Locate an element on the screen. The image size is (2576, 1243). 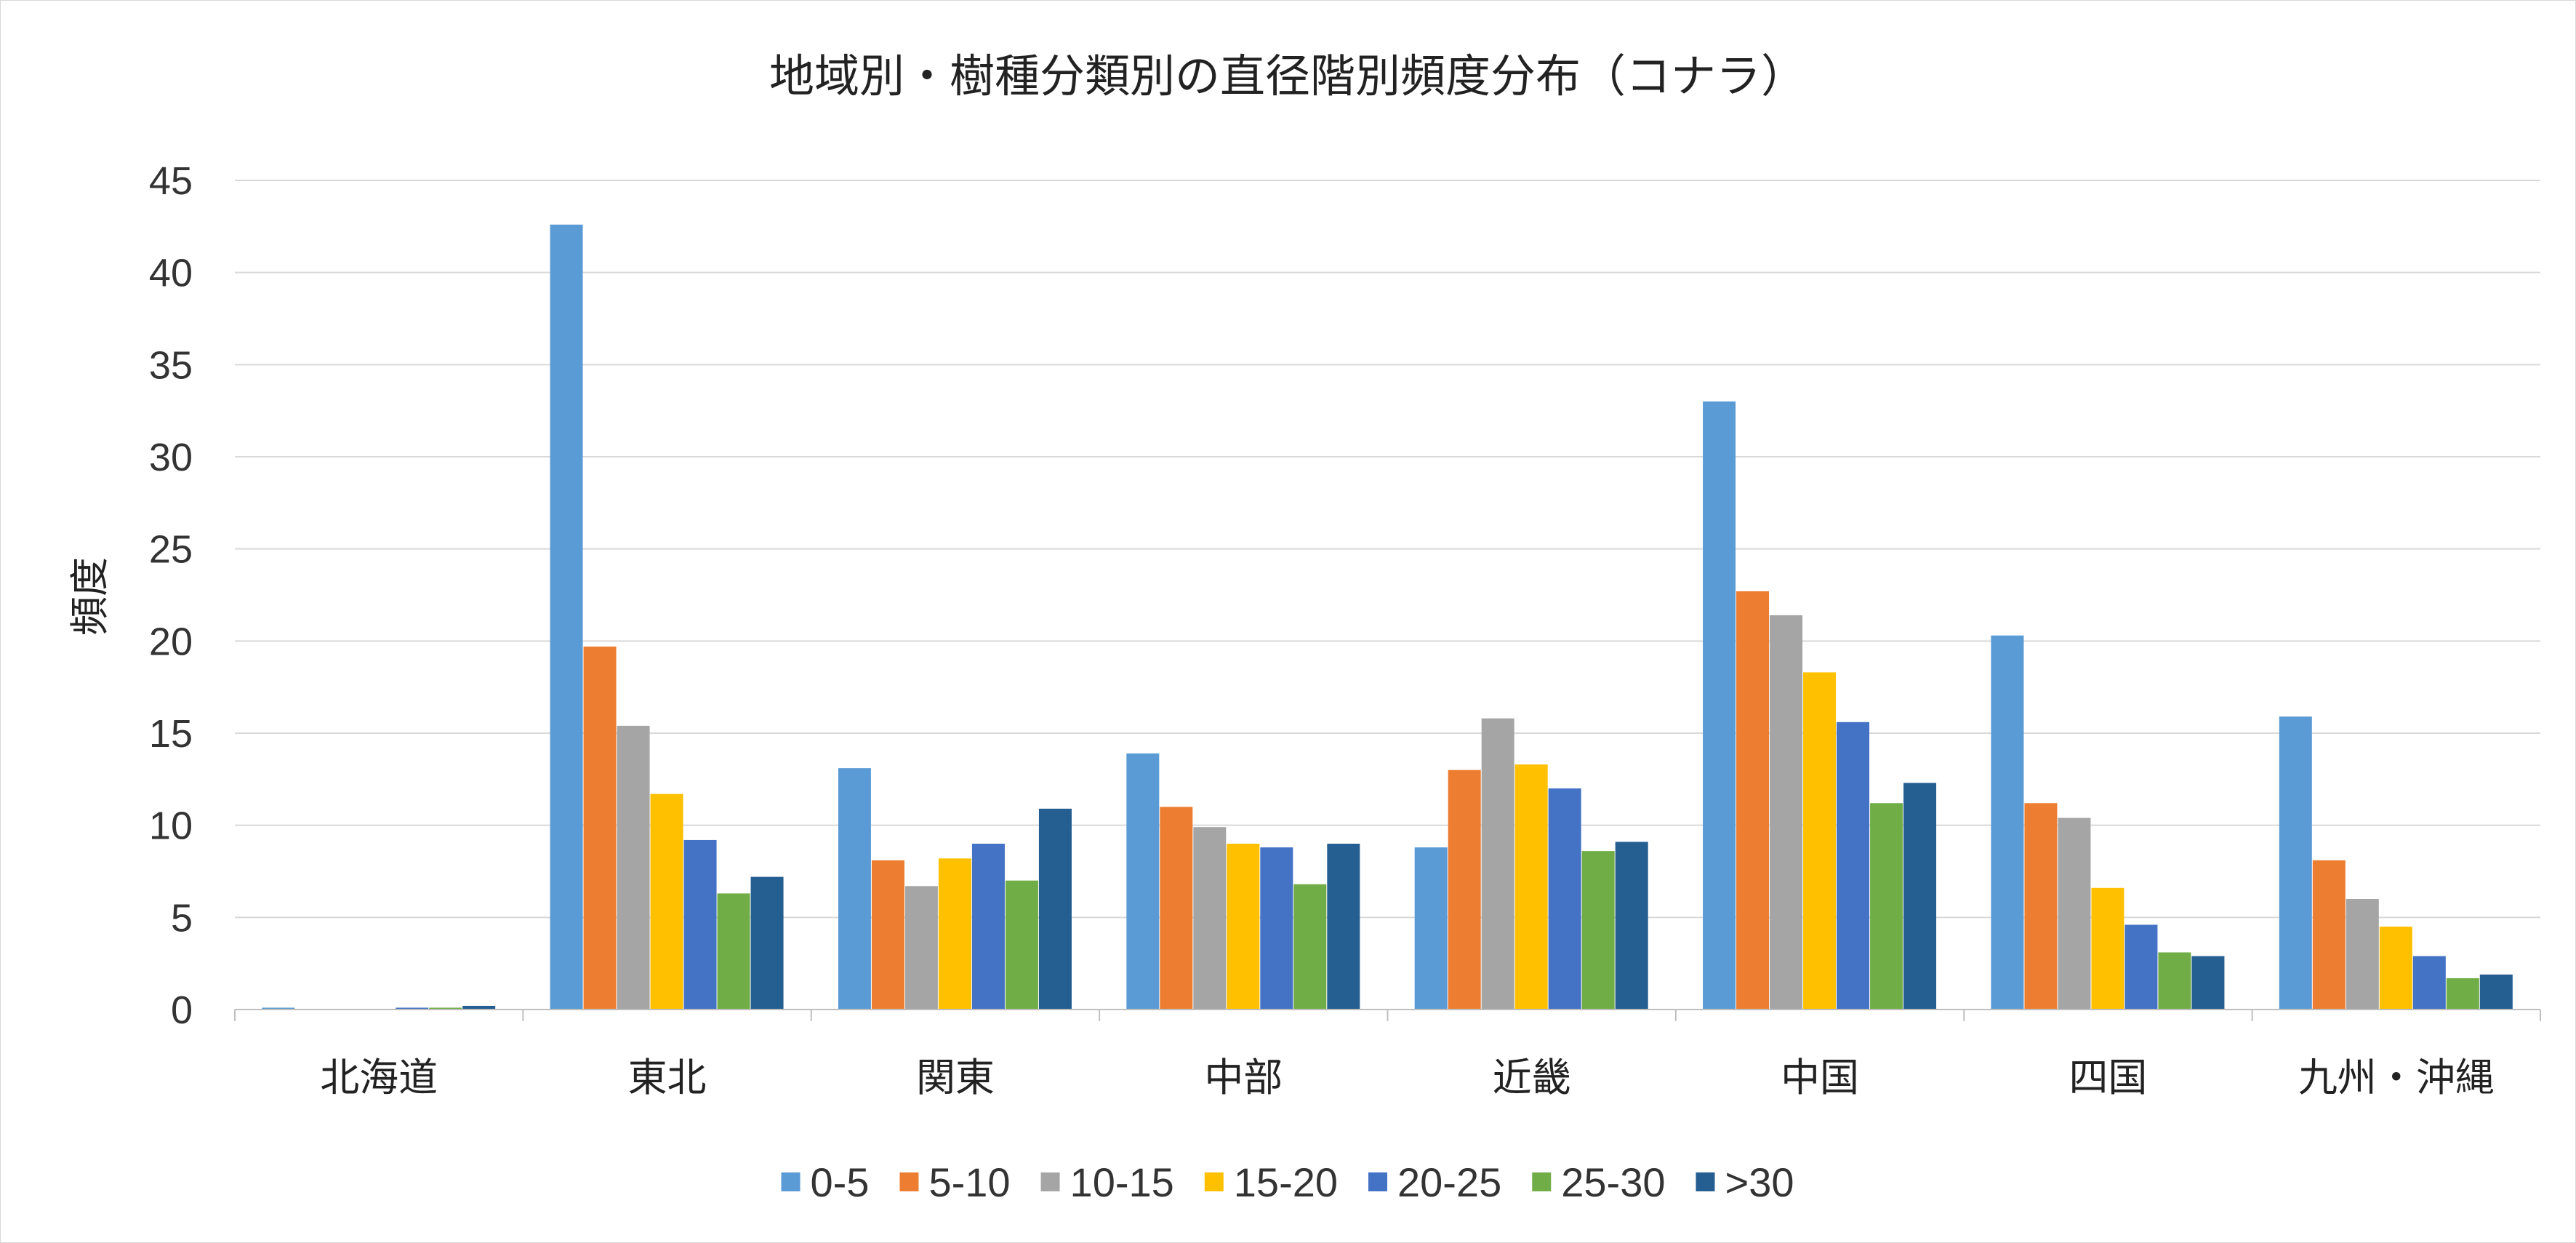
axes is located at coordinates (1387, 1015).